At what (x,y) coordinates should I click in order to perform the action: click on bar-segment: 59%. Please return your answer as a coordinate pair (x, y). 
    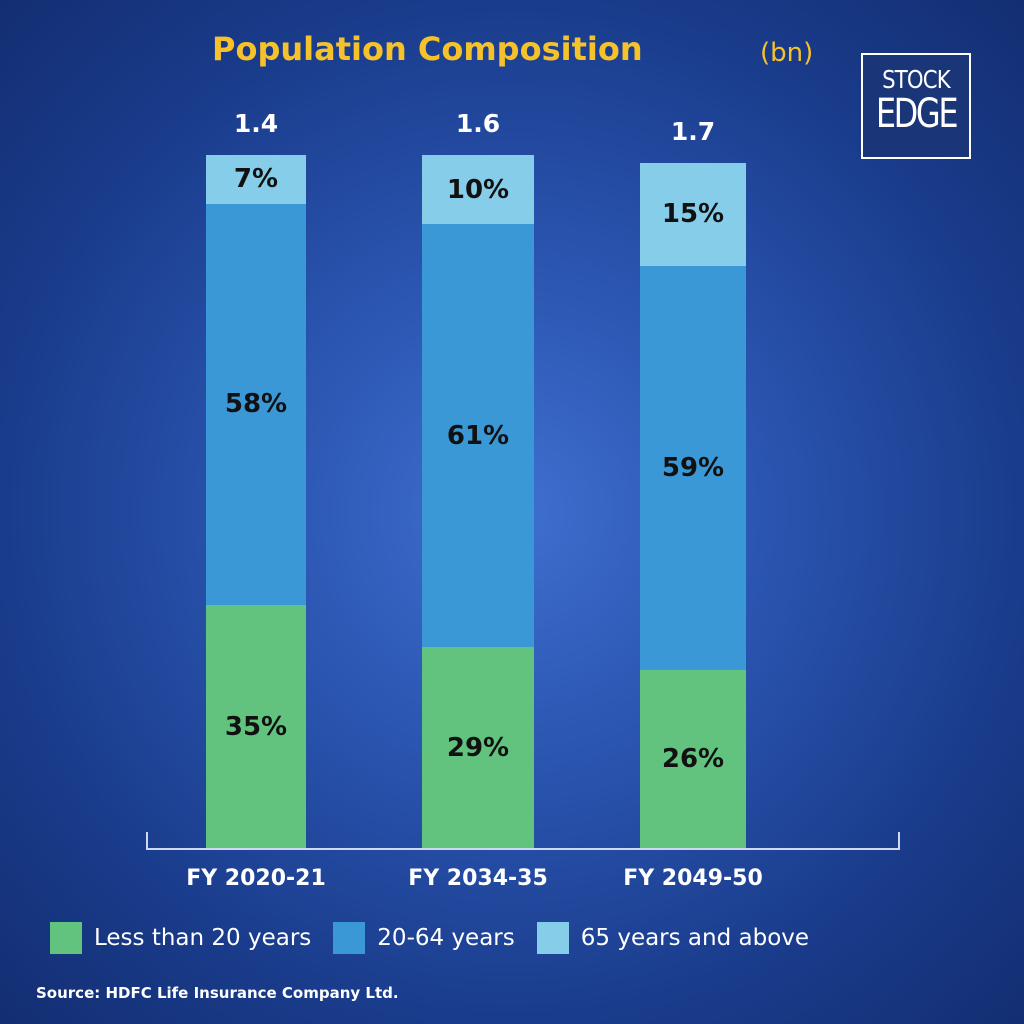
    Looking at the image, I should click on (693, 467).